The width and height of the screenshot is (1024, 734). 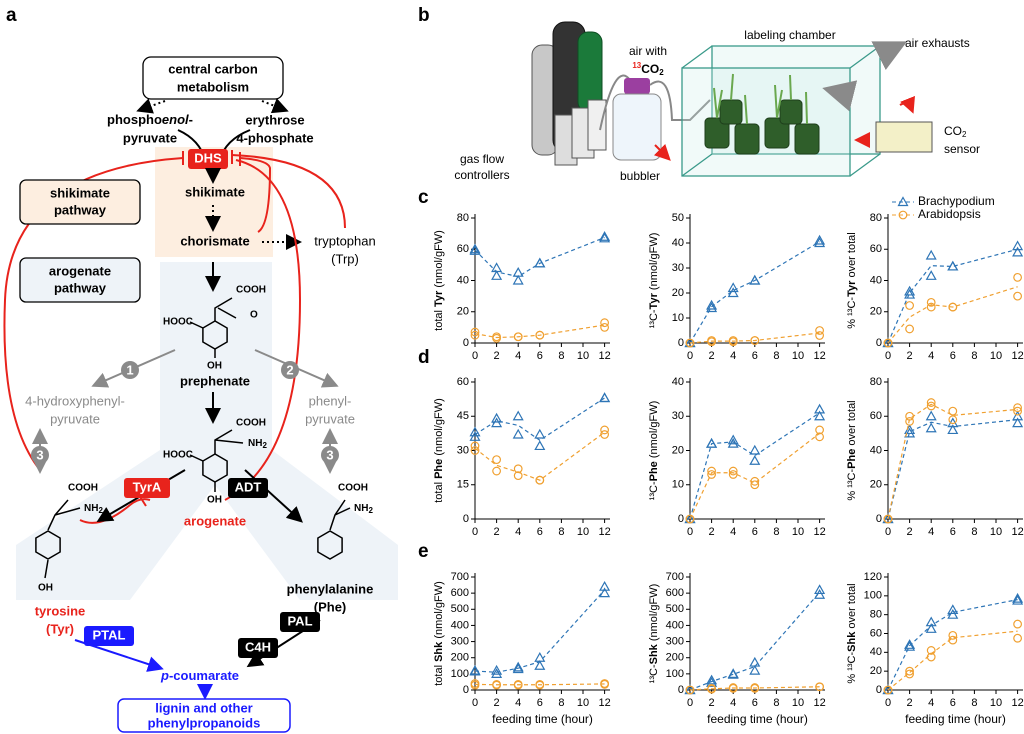 What do you see at coordinates (80, 270) in the screenshot?
I see `box-label: arogenate` at bounding box center [80, 270].